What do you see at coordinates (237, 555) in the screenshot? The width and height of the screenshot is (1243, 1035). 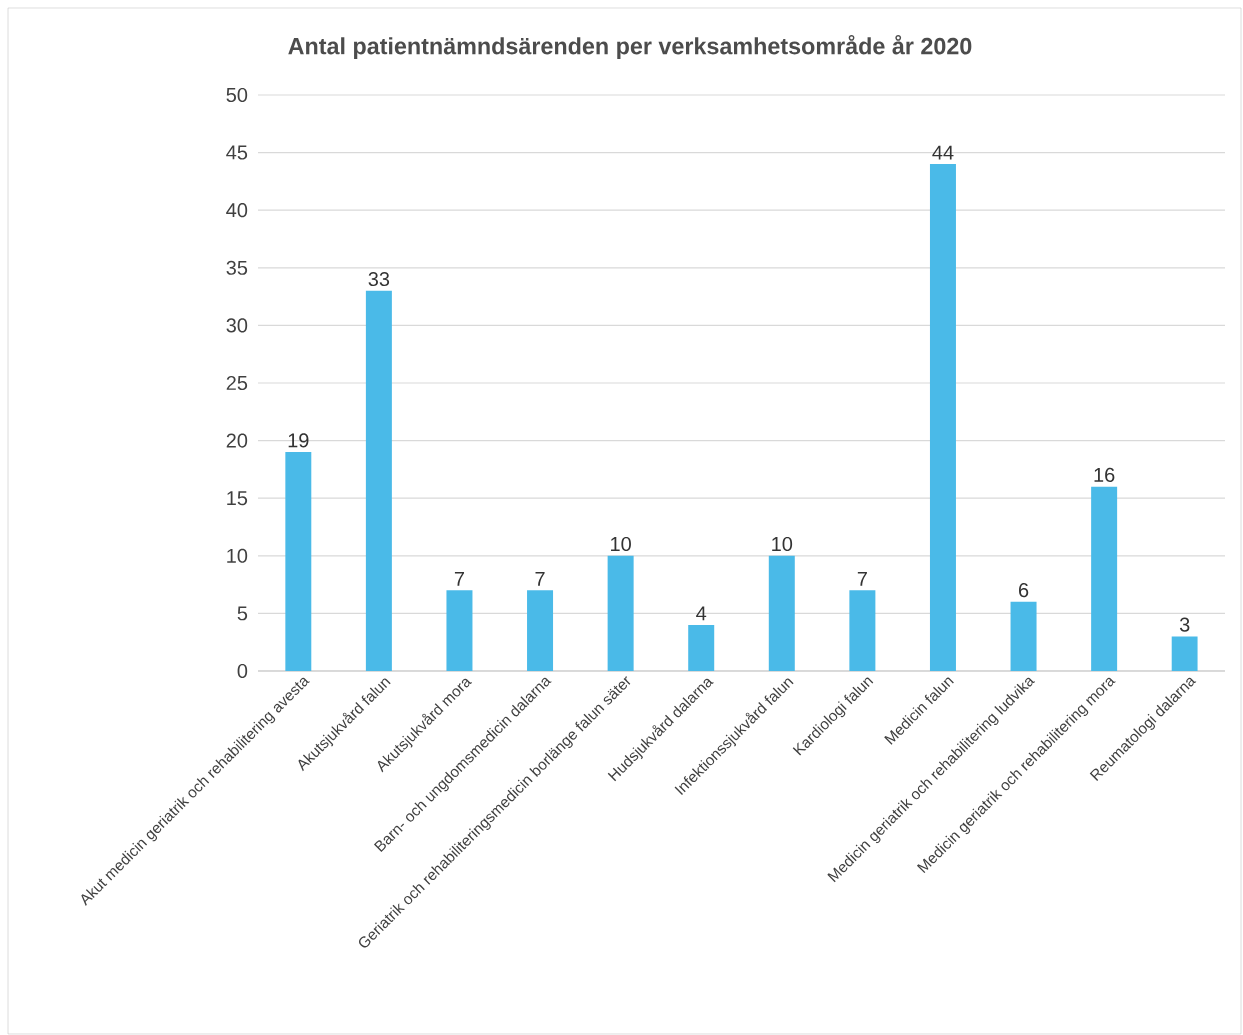 I see `y-tick-label: 10` at bounding box center [237, 555].